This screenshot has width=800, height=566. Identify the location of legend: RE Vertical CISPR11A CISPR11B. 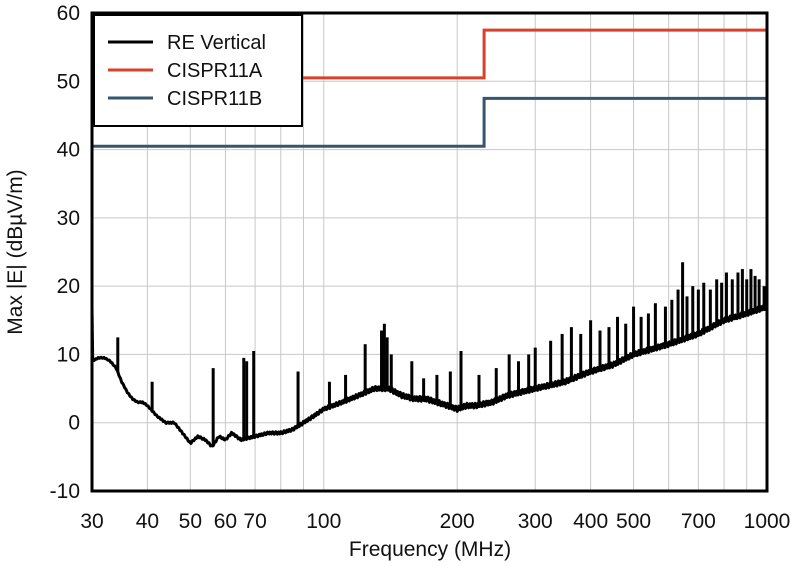
(198, 70).